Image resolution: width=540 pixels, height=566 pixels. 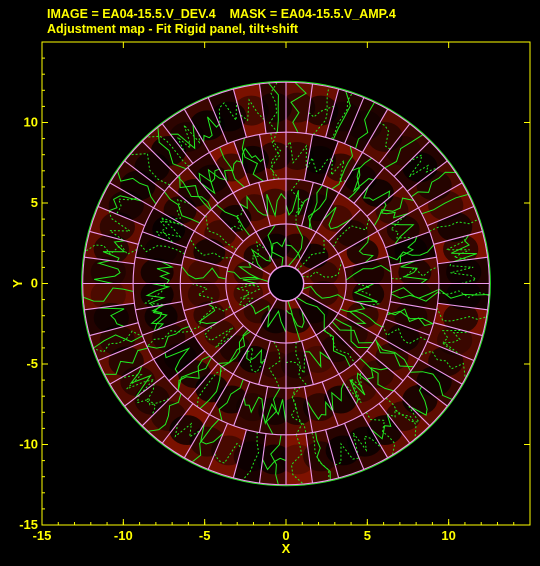 What do you see at coordinates (28, 444) in the screenshot?
I see `y-tick-label: -10` at bounding box center [28, 444].